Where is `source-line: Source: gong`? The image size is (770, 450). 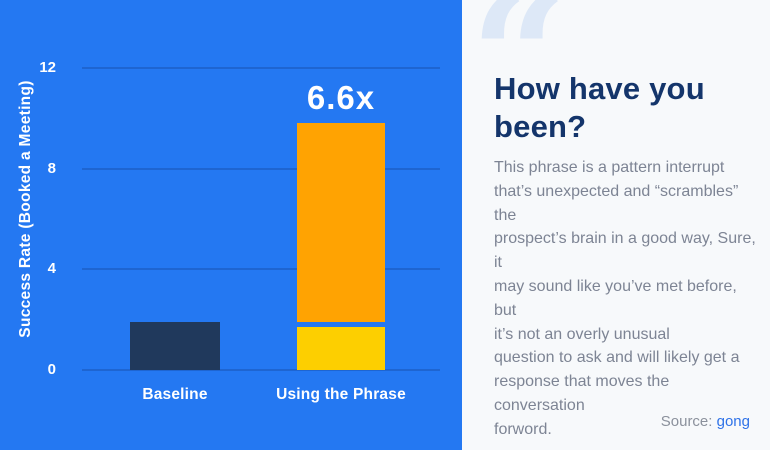 source-line: Source: gong is located at coordinates (705, 421).